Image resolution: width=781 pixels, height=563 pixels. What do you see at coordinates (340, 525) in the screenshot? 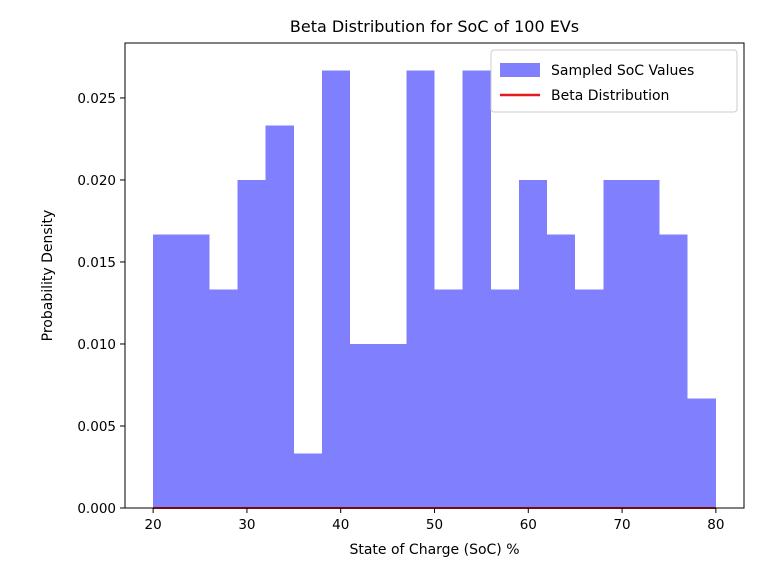
I see `x-tick-label: 40` at bounding box center [340, 525].